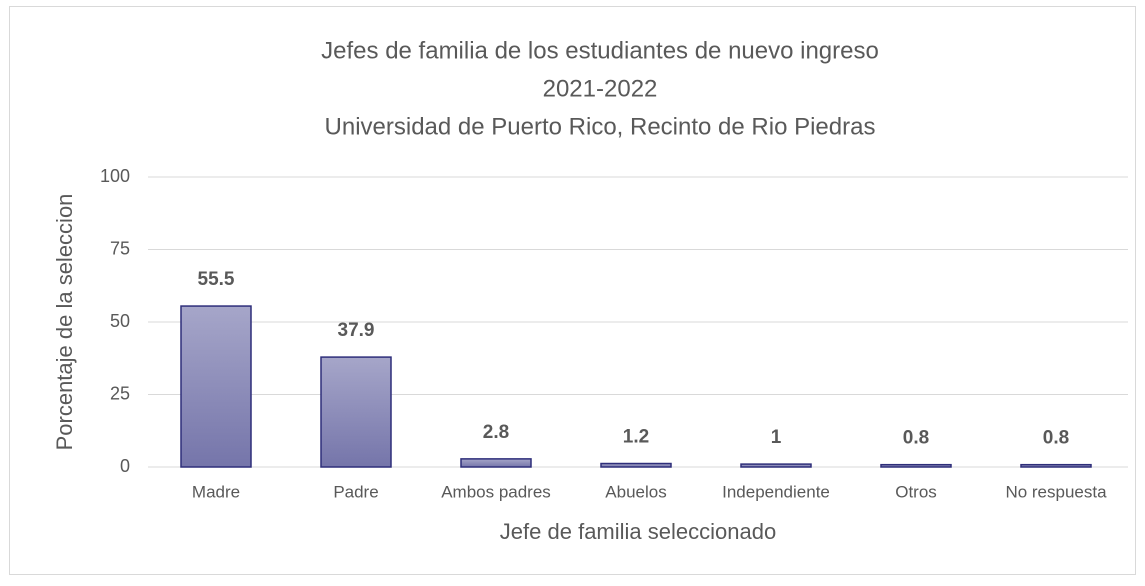 This screenshot has width=1145, height=586. Describe the element at coordinates (916, 491) in the screenshot. I see `x-tick-label: Otros` at that location.